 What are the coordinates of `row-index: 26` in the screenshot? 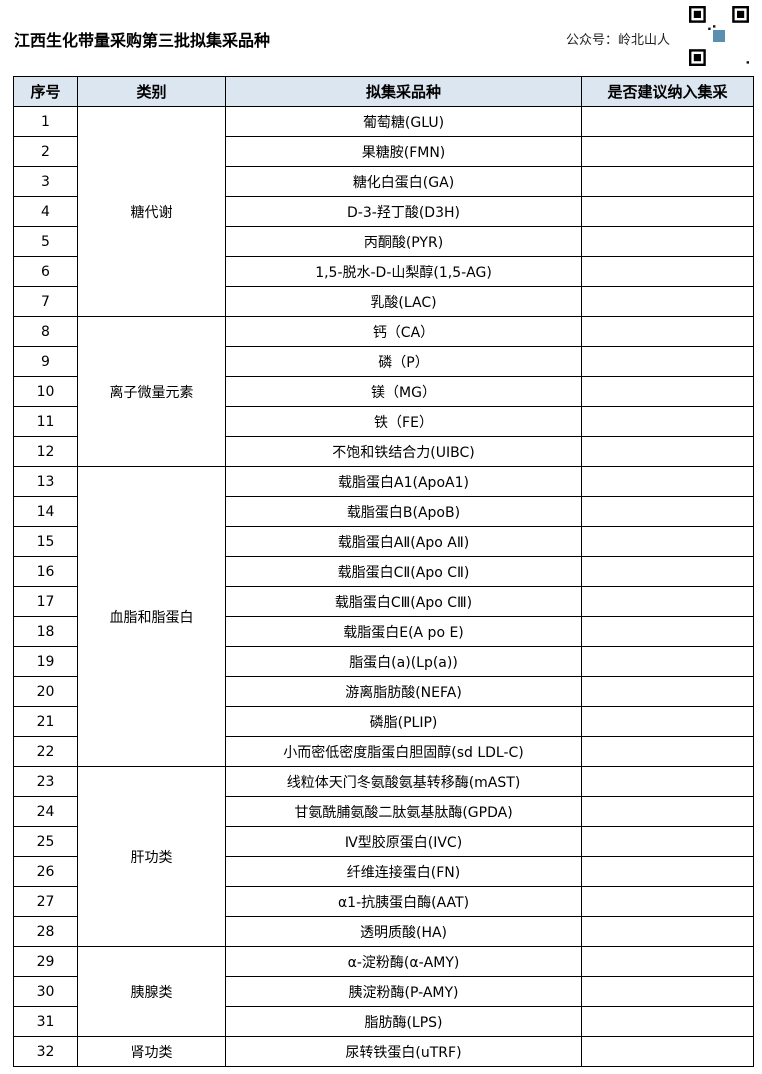 It's located at (45, 871).